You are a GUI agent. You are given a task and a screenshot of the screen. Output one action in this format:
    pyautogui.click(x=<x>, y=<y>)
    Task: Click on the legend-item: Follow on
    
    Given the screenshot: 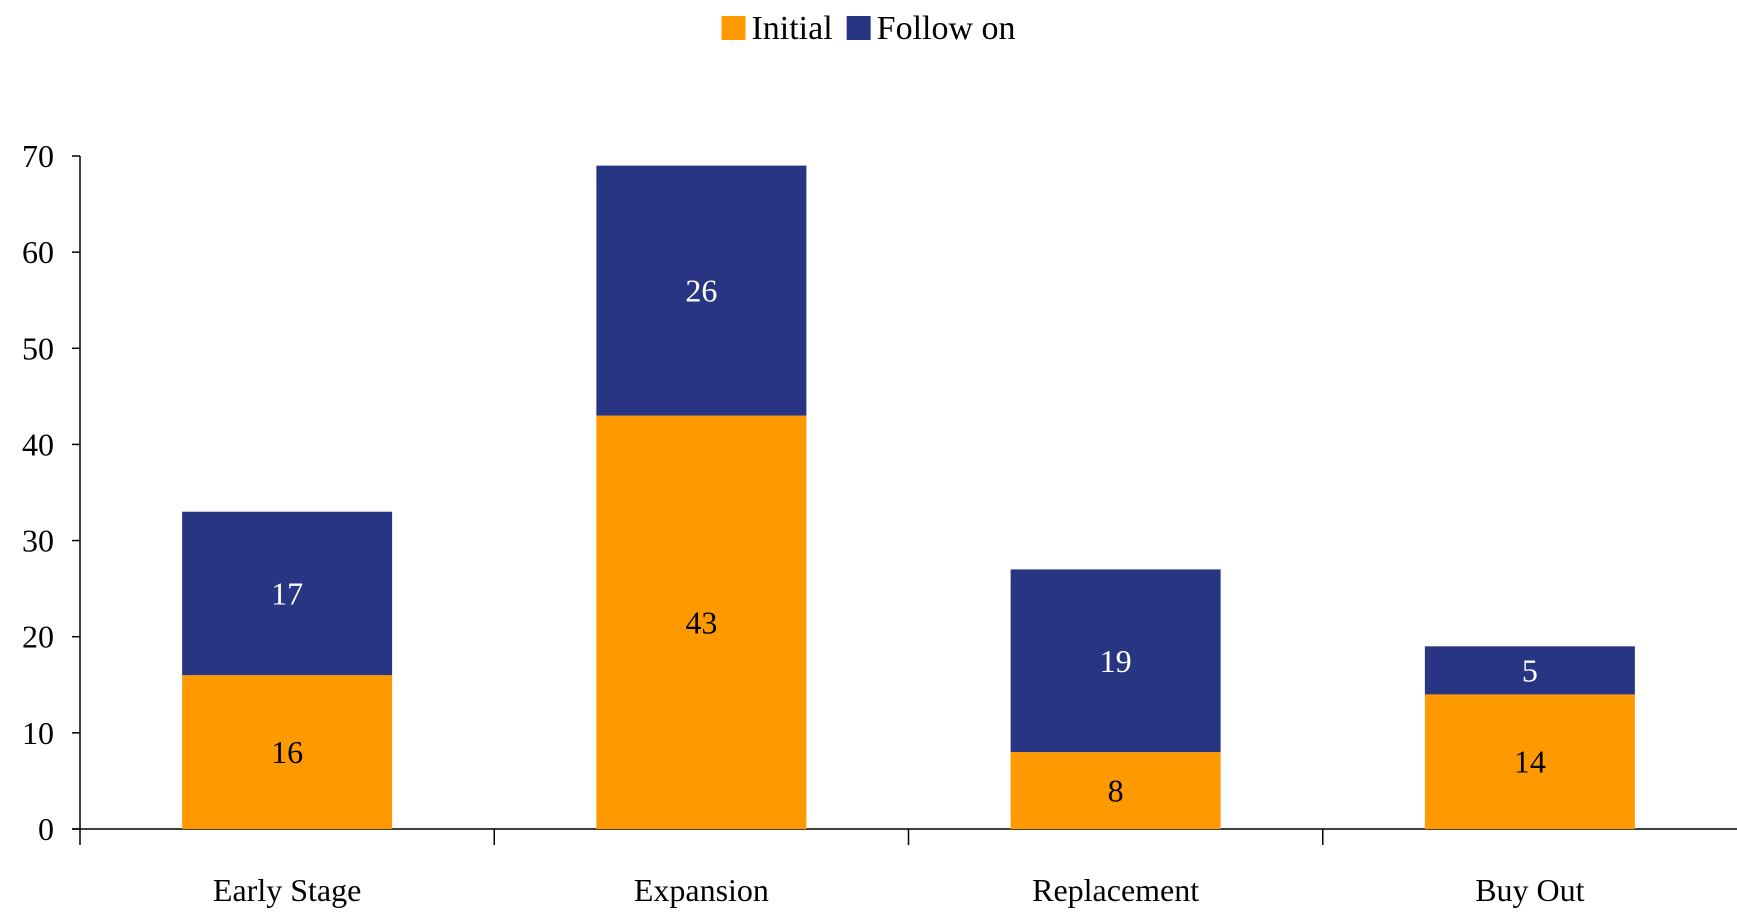 What is the action you would take?
    pyautogui.click(x=931, y=28)
    